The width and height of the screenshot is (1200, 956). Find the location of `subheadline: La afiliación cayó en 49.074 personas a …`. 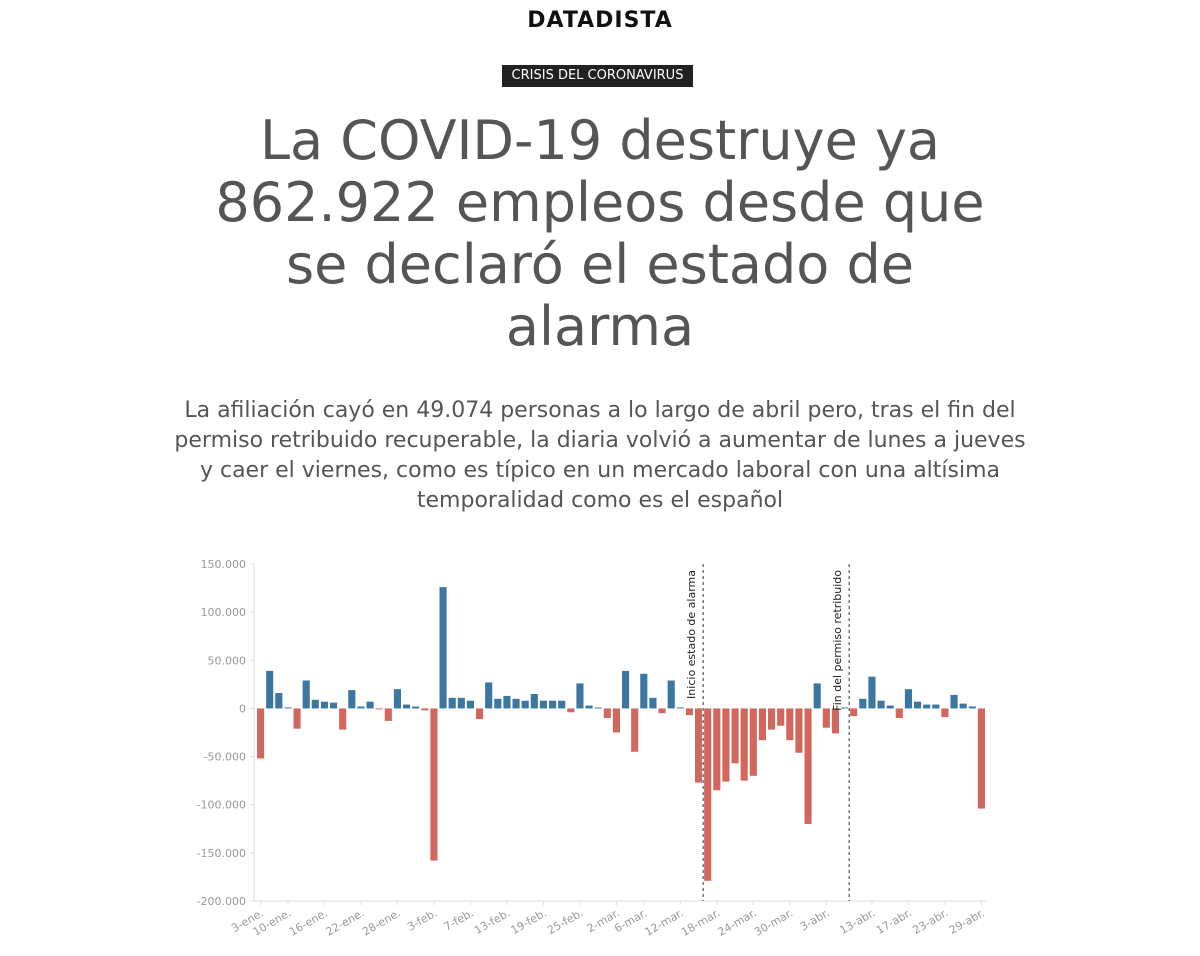

subheadline: La afiliación cayó en 49.074 personas a … is located at coordinates (600, 455).